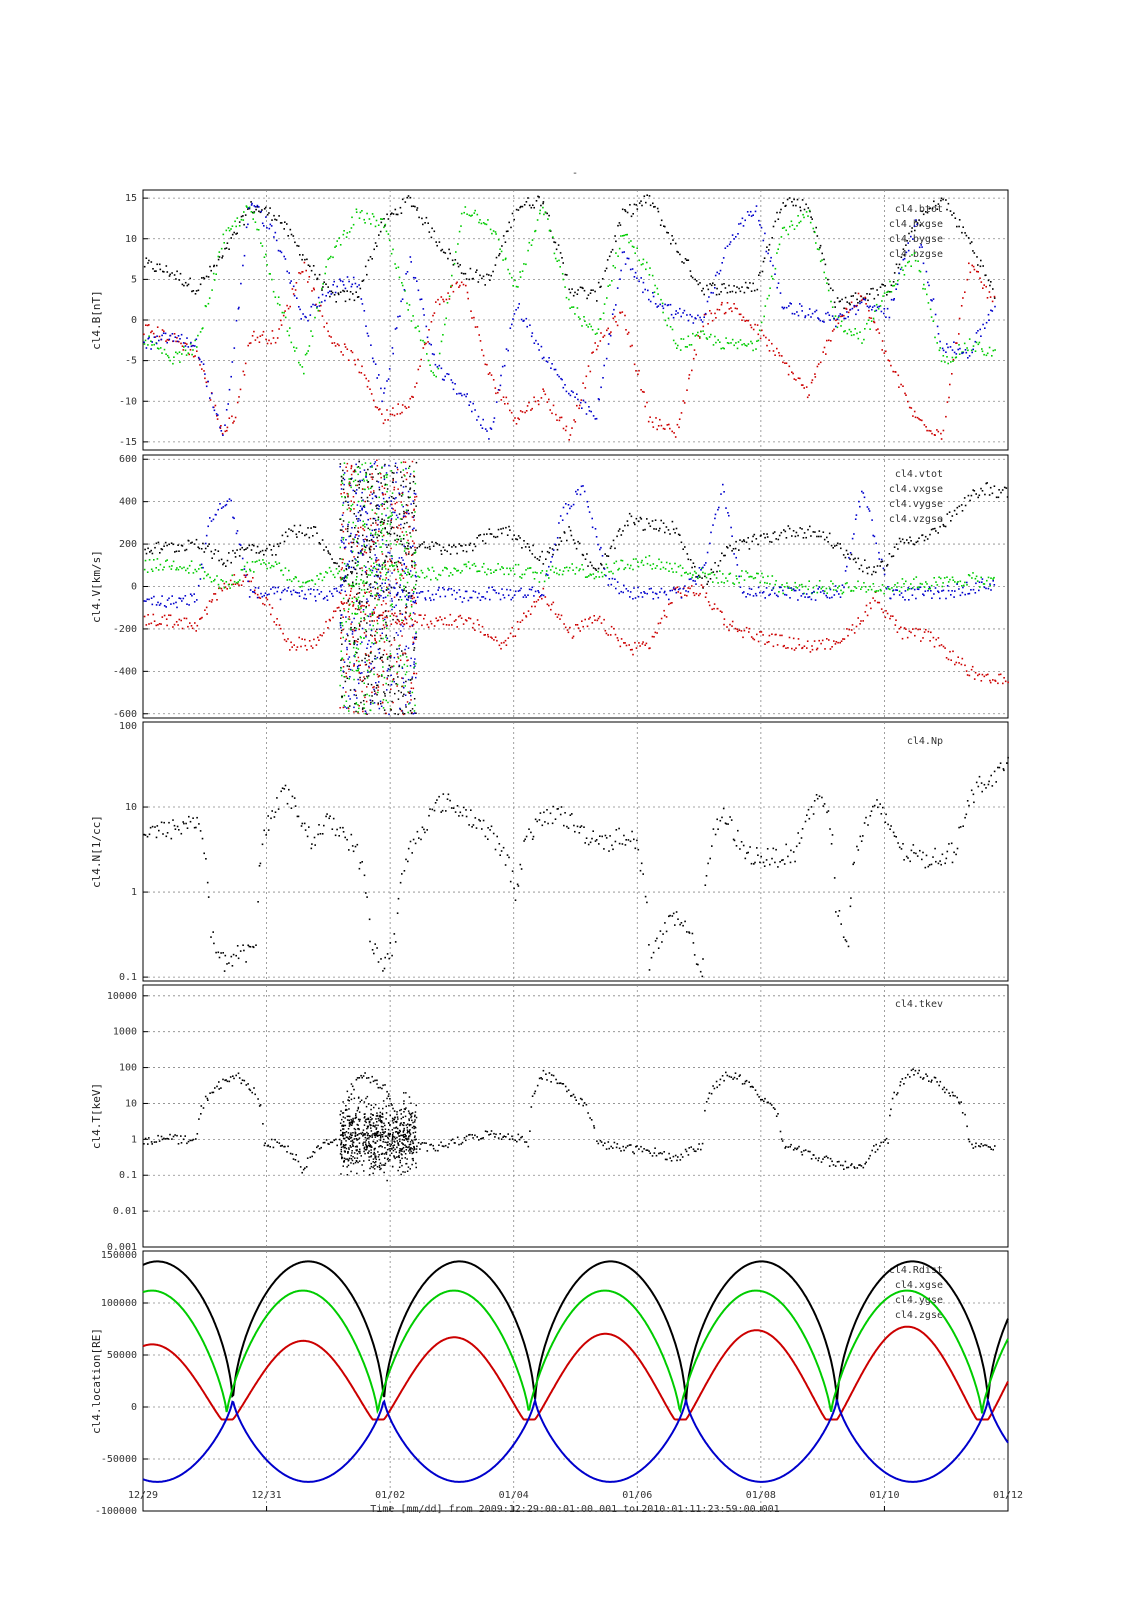 Image resolution: width=1131 pixels, height=1600 pixels. Describe the element at coordinates (96, 586) in the screenshot. I see `y-axis-label: cl4.V[km/s]` at that location.